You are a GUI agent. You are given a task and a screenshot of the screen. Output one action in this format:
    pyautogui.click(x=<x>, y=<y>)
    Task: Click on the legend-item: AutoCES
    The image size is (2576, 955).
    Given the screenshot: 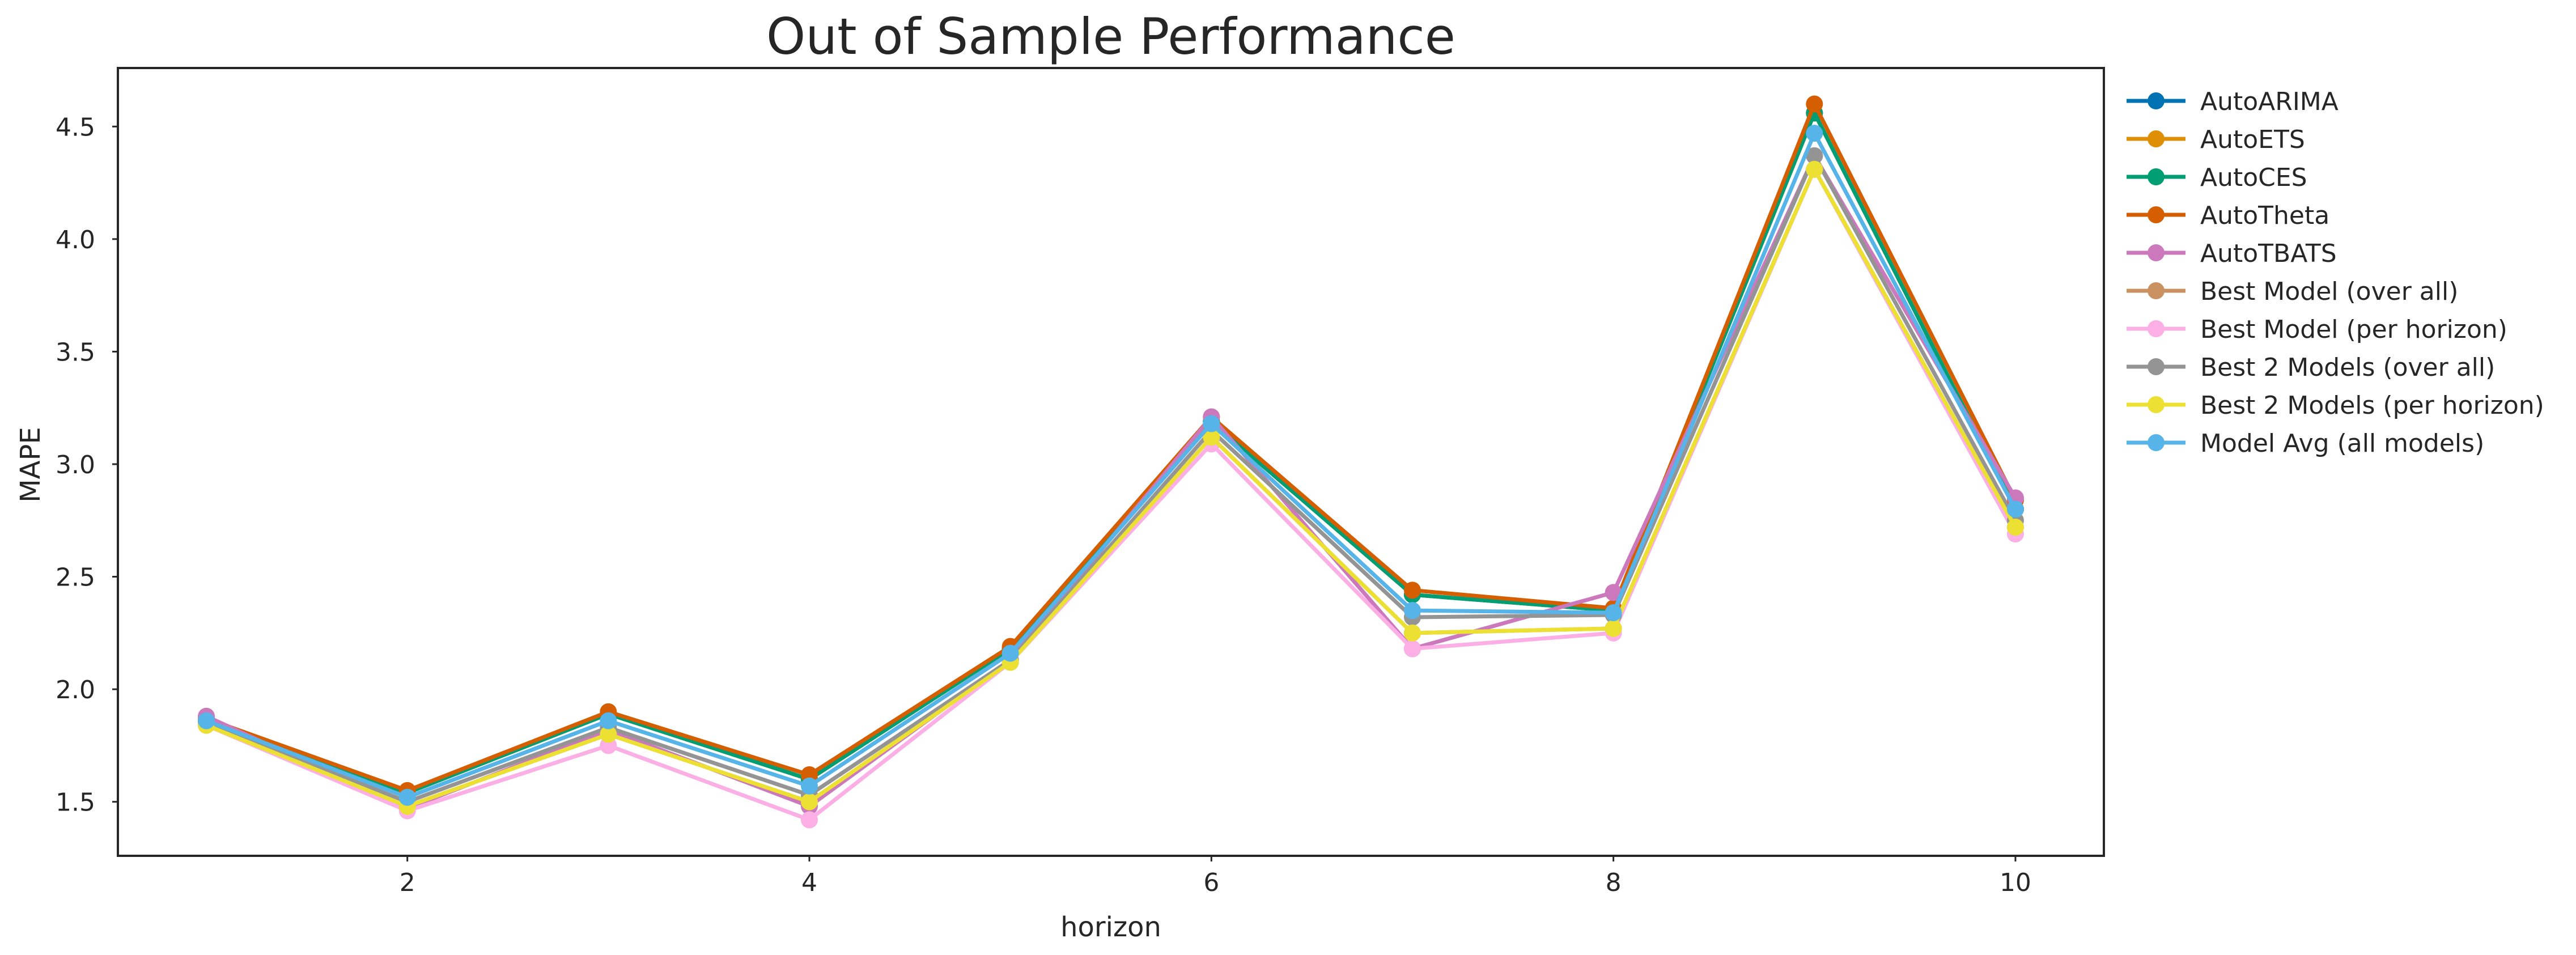 What is the action you would take?
    pyautogui.click(x=2217, y=178)
    